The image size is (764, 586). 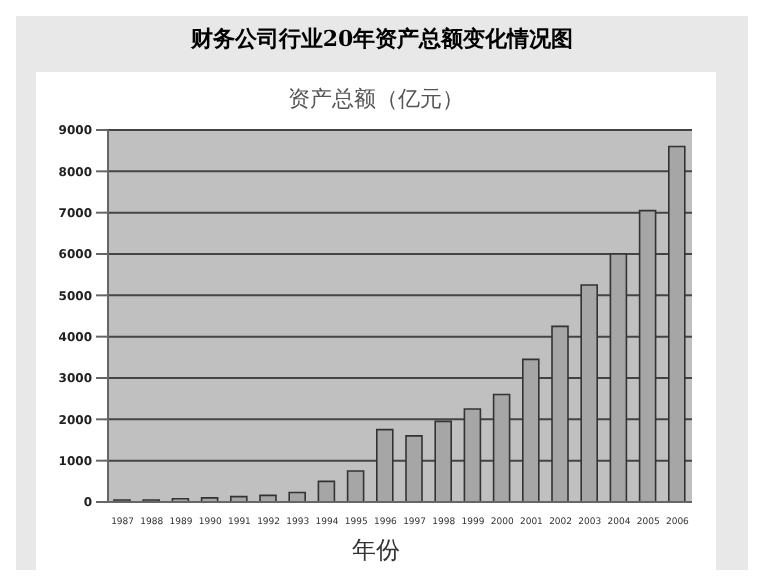 I want to click on chart-title: 财务公司行业20年资产总额变化情况图, so click(x=382, y=40).